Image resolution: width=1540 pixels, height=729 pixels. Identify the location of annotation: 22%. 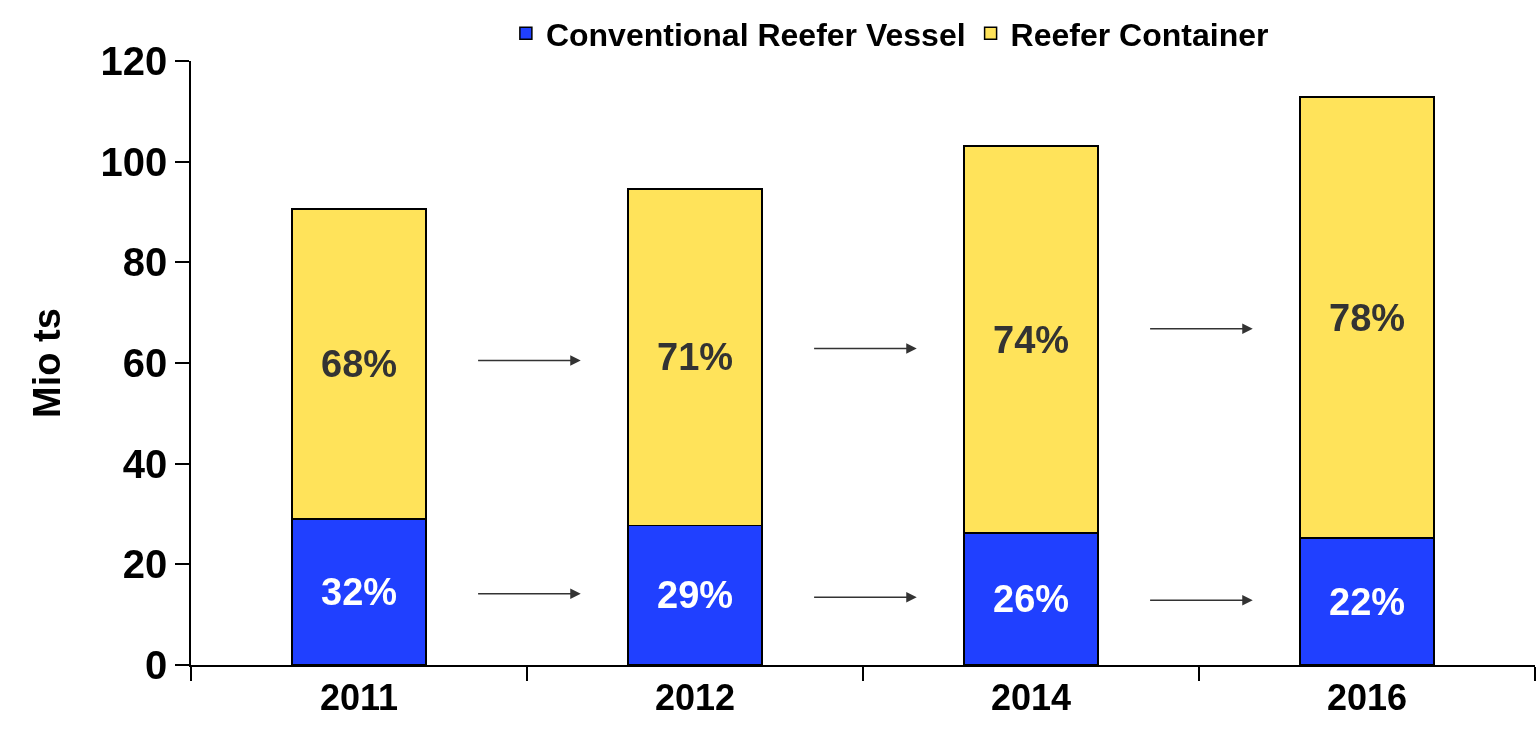
(1367, 602).